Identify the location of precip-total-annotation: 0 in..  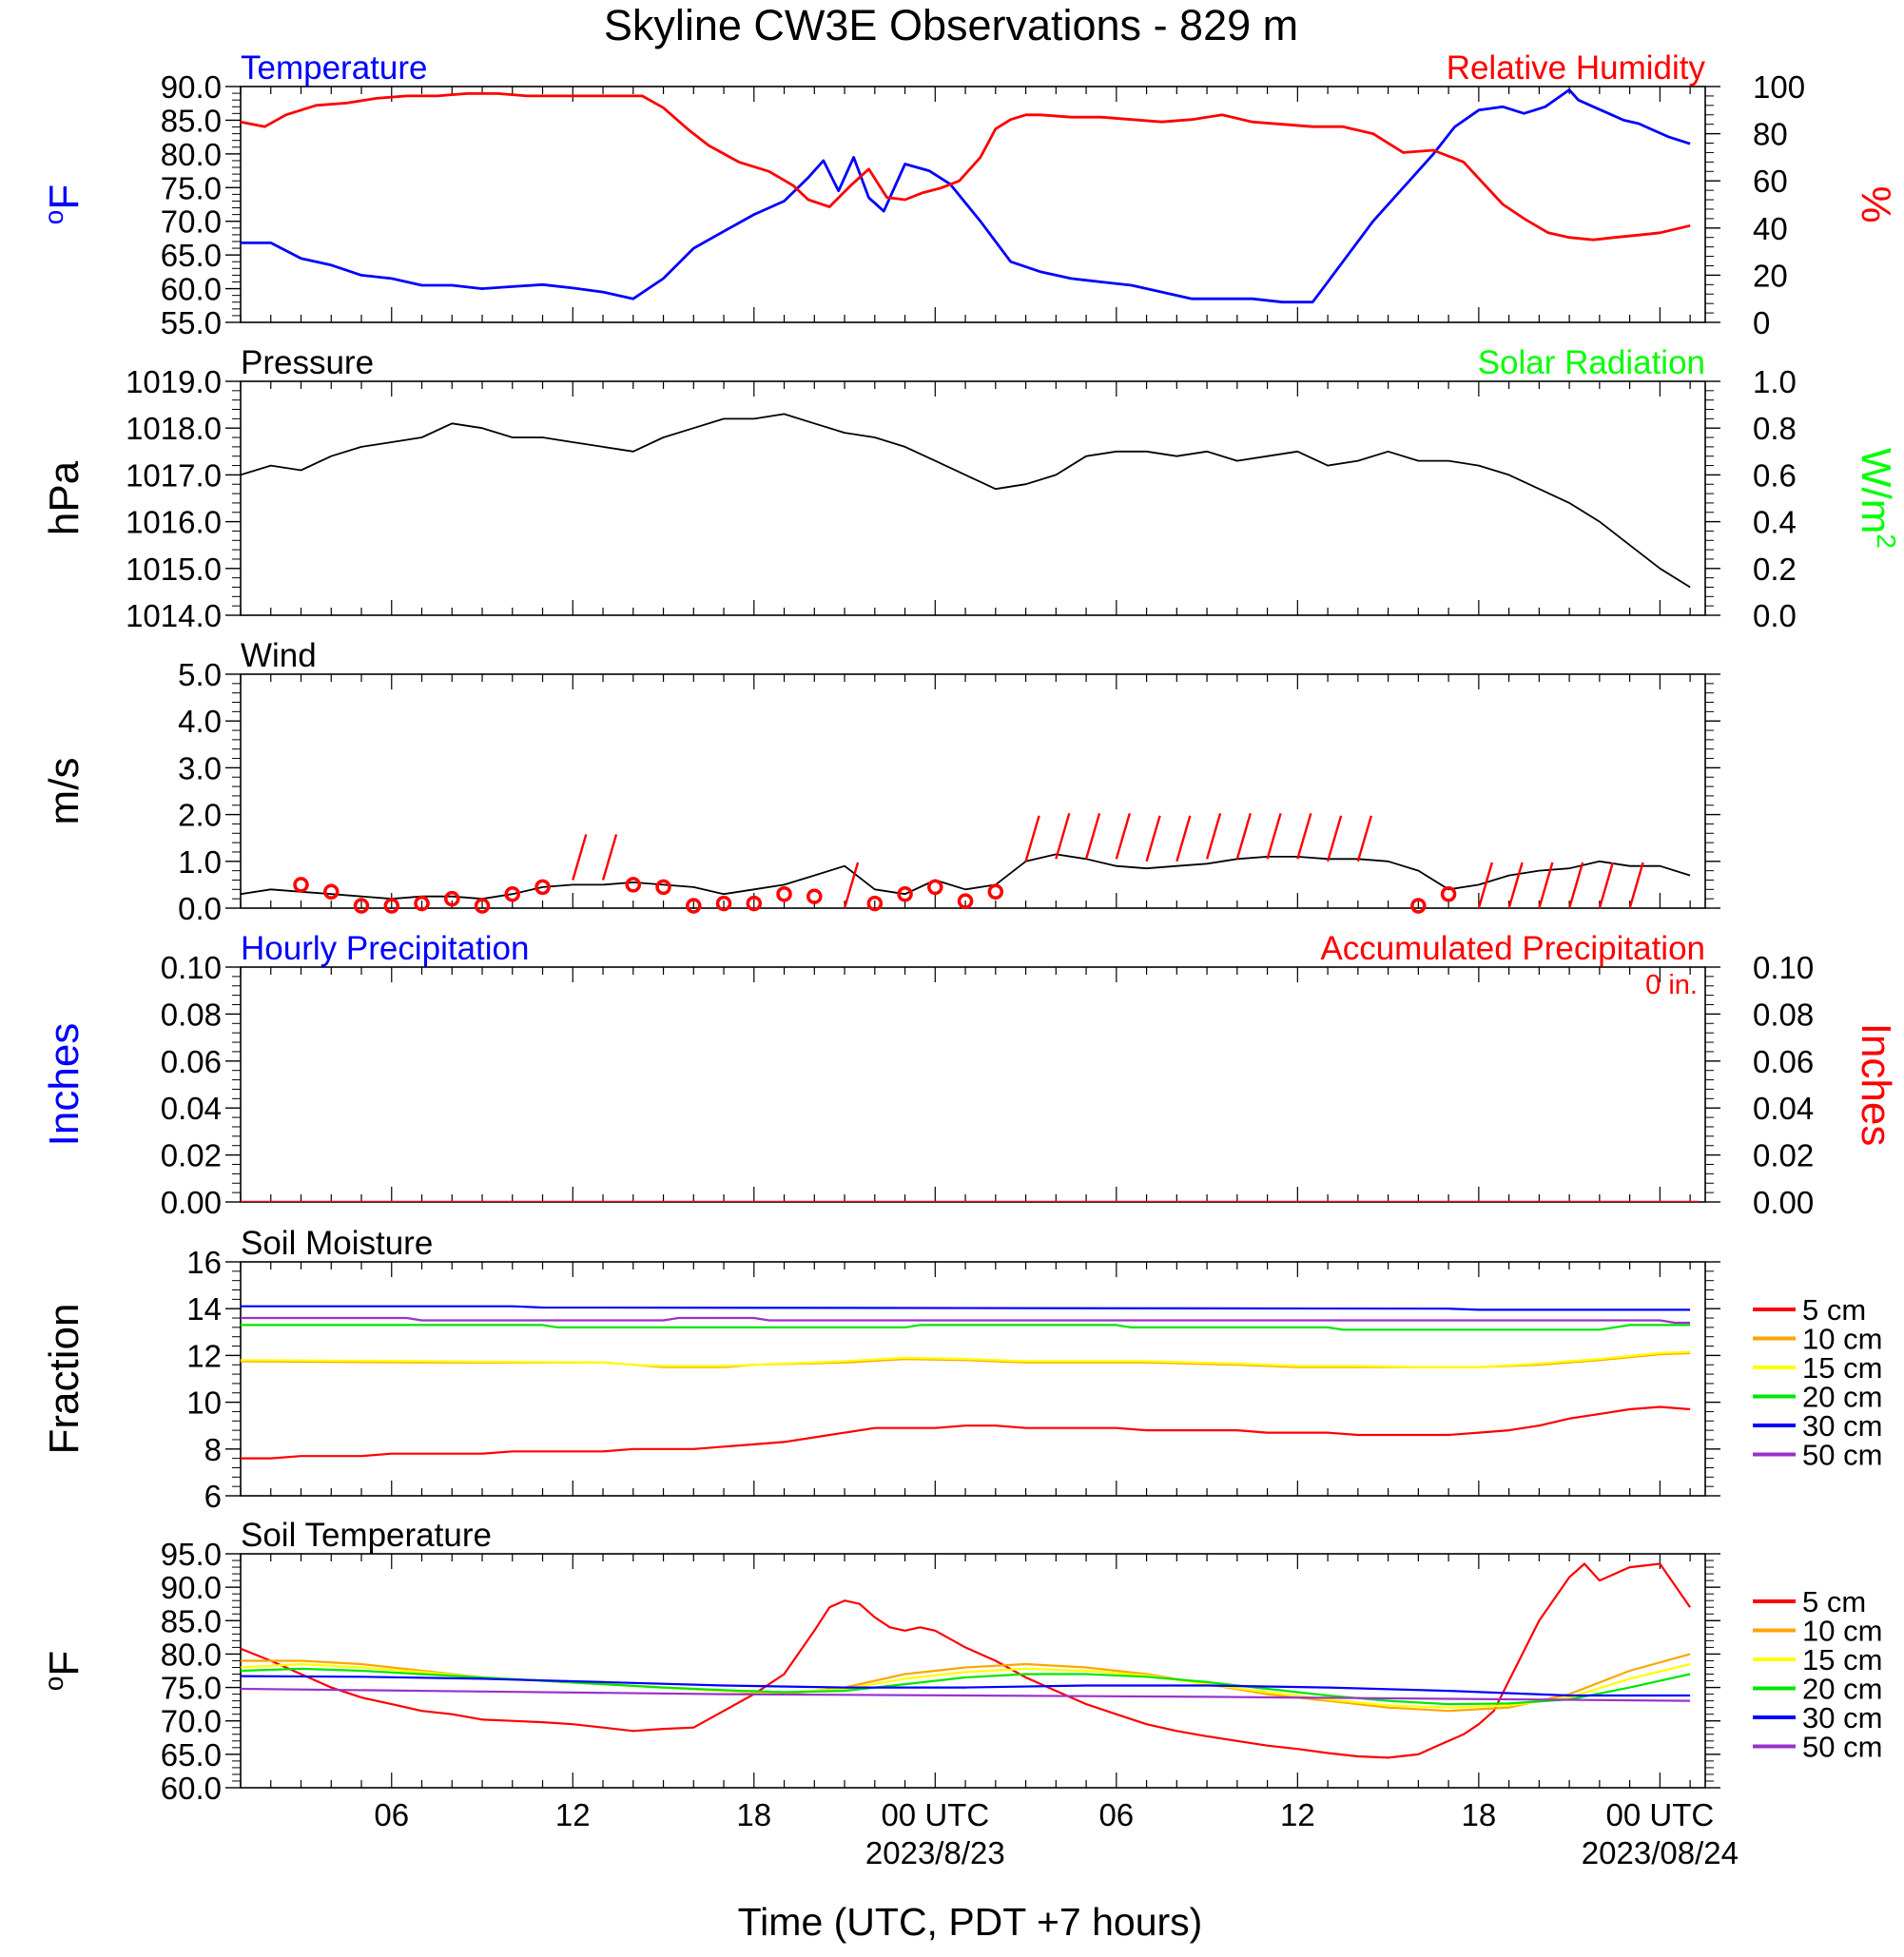
(1671, 985).